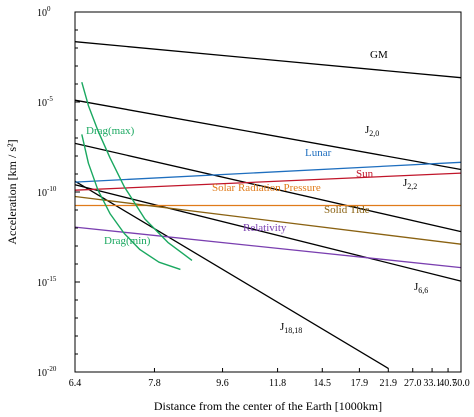  Describe the element at coordinates (277, 383) in the screenshot. I see `x-tick-label: 11.8` at that location.